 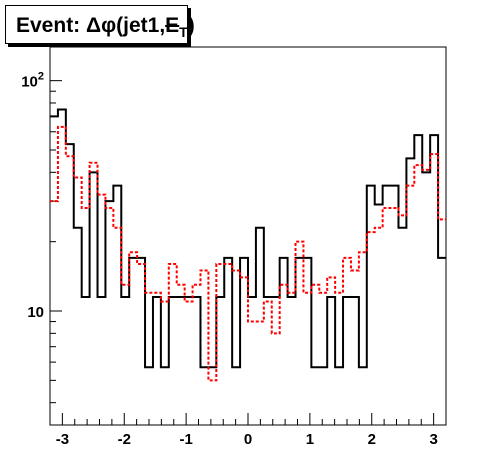 I want to click on x-tick-label: -2, so click(x=124, y=439).